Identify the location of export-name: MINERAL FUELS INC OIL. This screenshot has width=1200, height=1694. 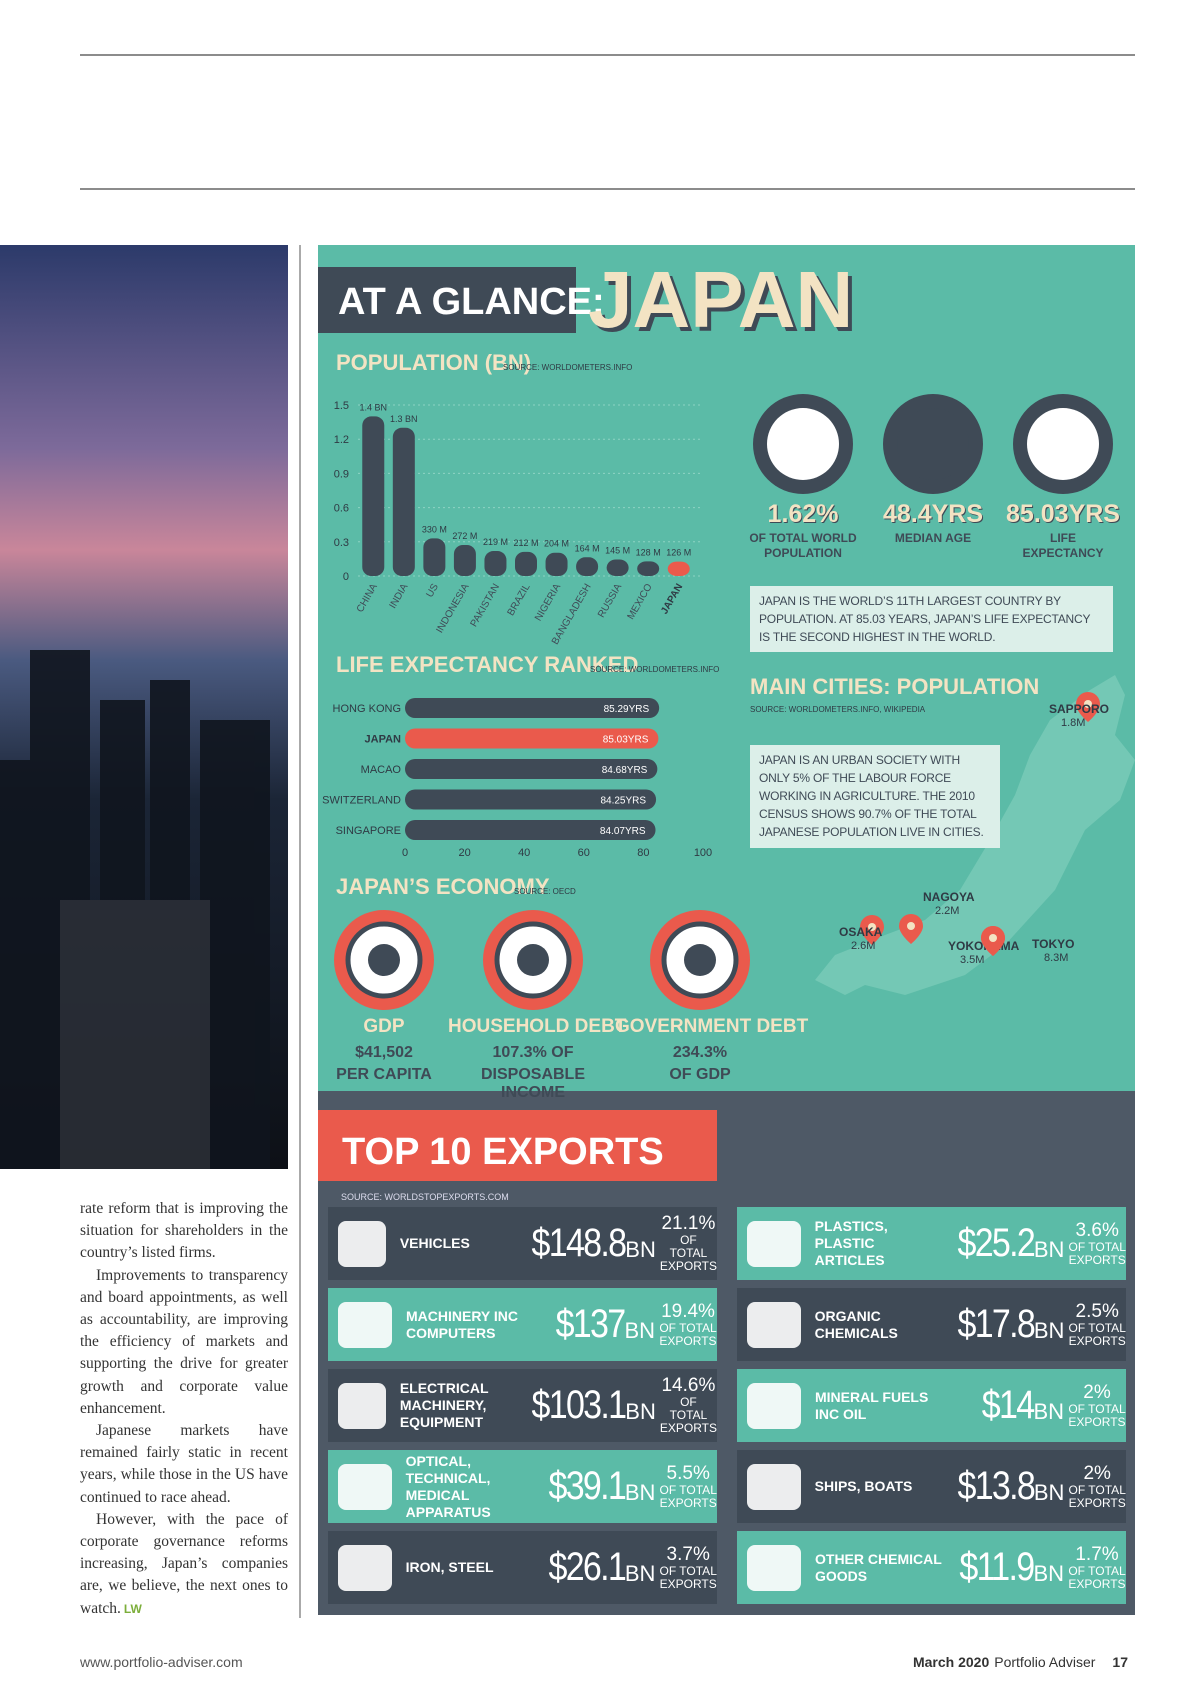
(872, 1405).